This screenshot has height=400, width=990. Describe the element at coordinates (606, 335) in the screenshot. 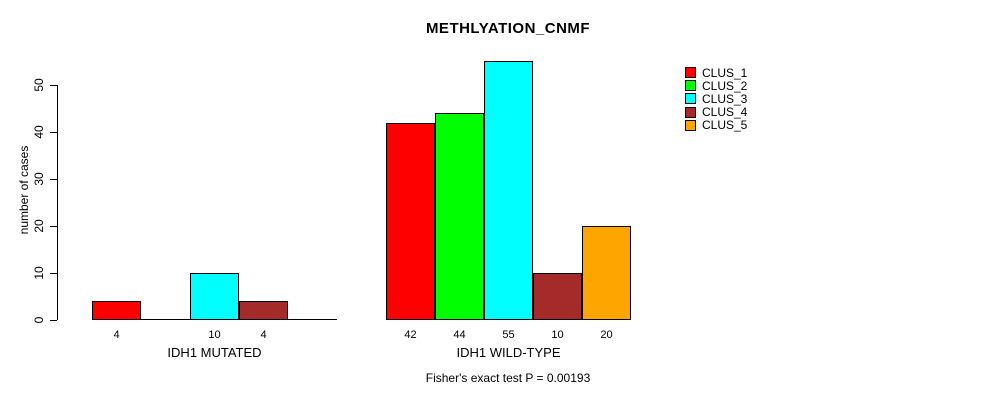

I see `bar-value-label: 20` at that location.